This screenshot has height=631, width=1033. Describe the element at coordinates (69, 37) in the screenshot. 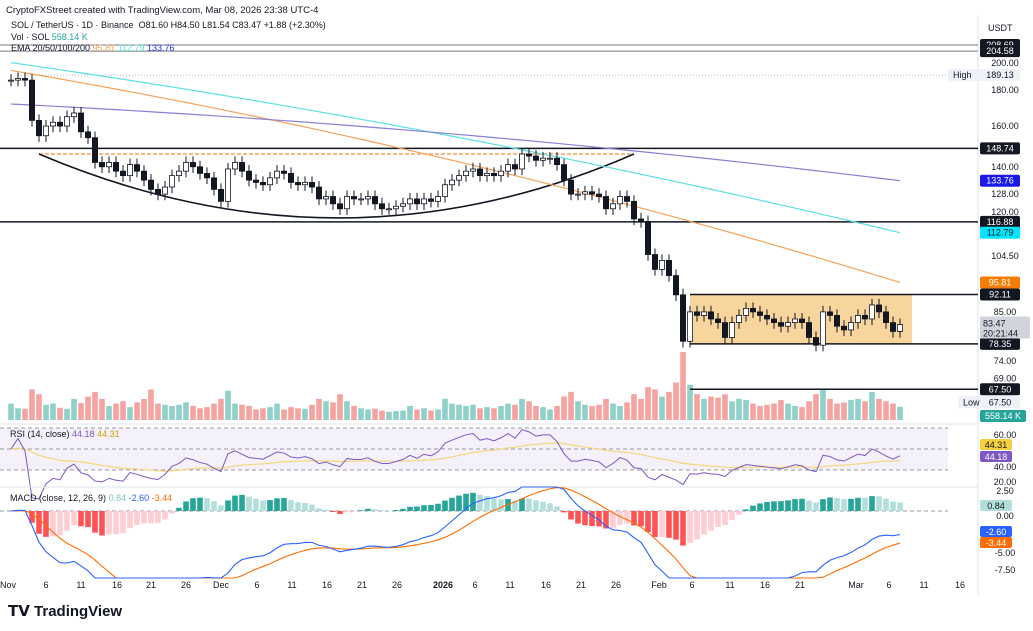

I see `vol-value: 558.14 K` at that location.